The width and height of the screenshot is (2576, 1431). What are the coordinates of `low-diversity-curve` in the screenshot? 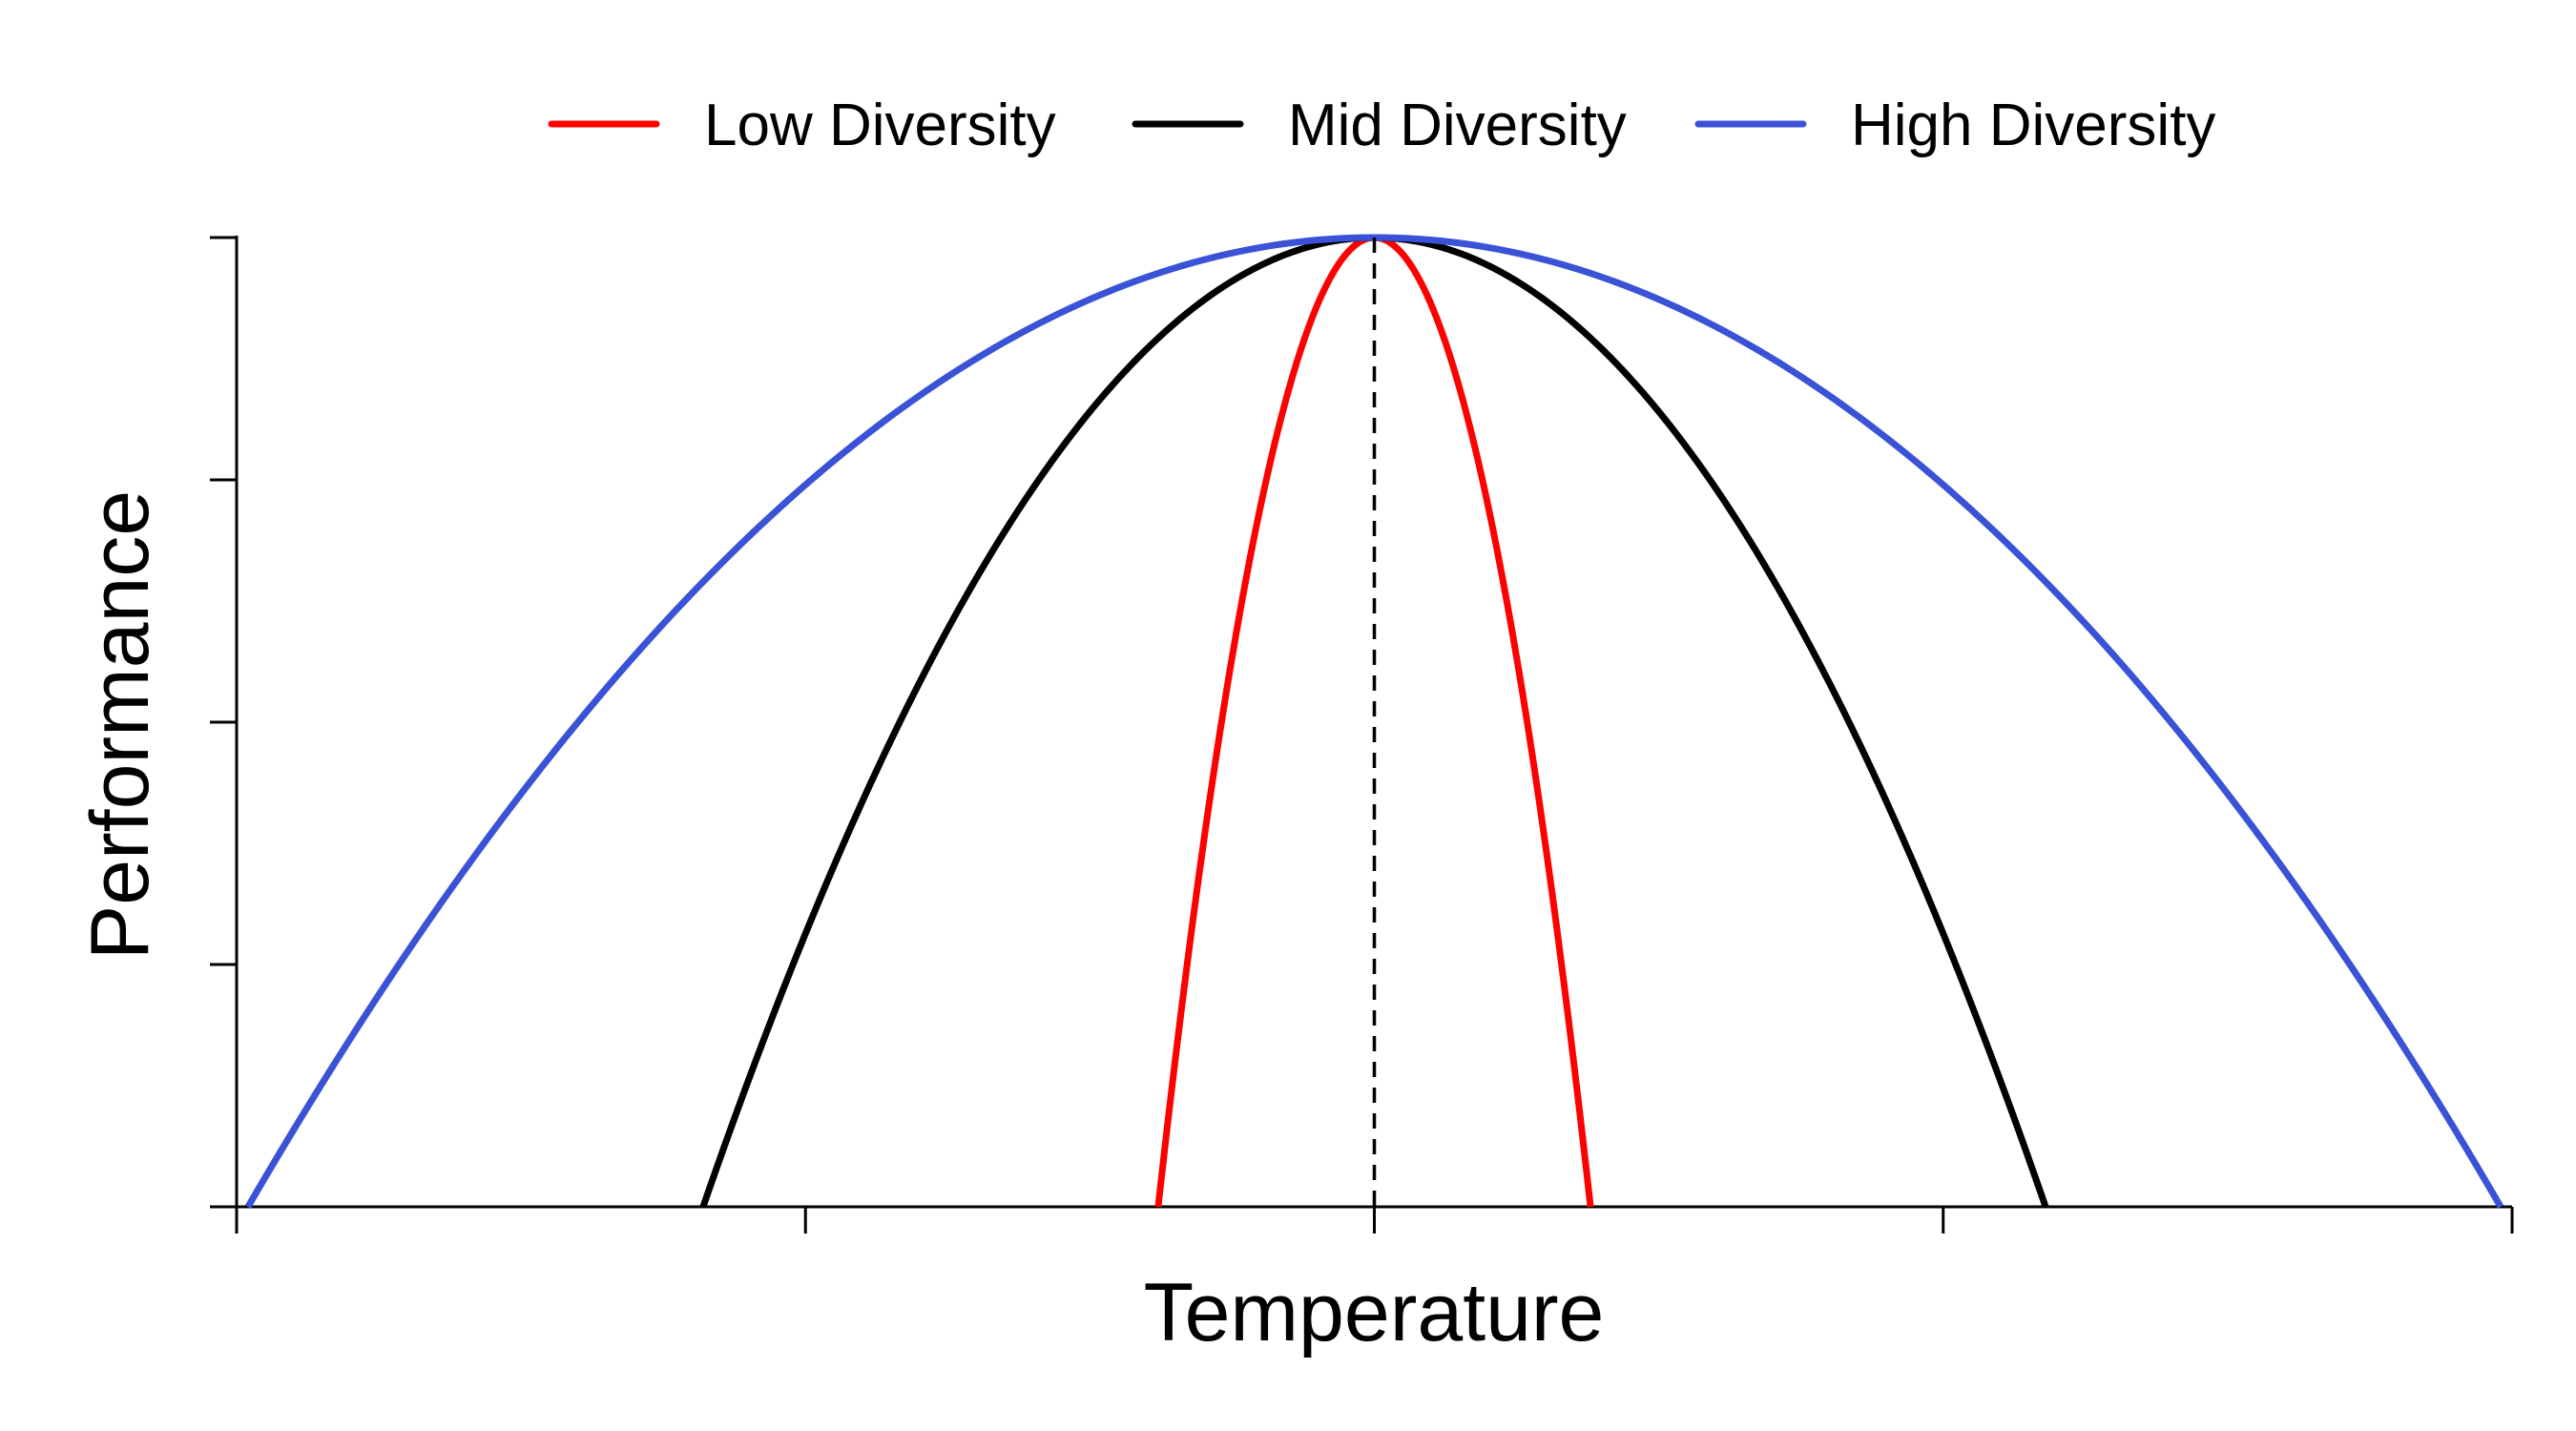 It's located at (1374, 721).